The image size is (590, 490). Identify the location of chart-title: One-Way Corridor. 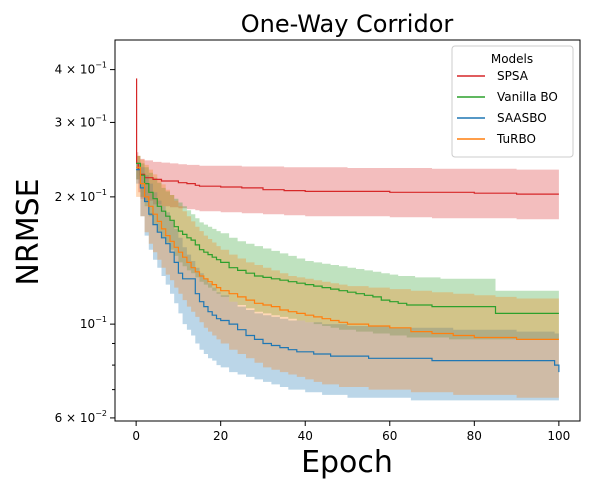
(347, 24).